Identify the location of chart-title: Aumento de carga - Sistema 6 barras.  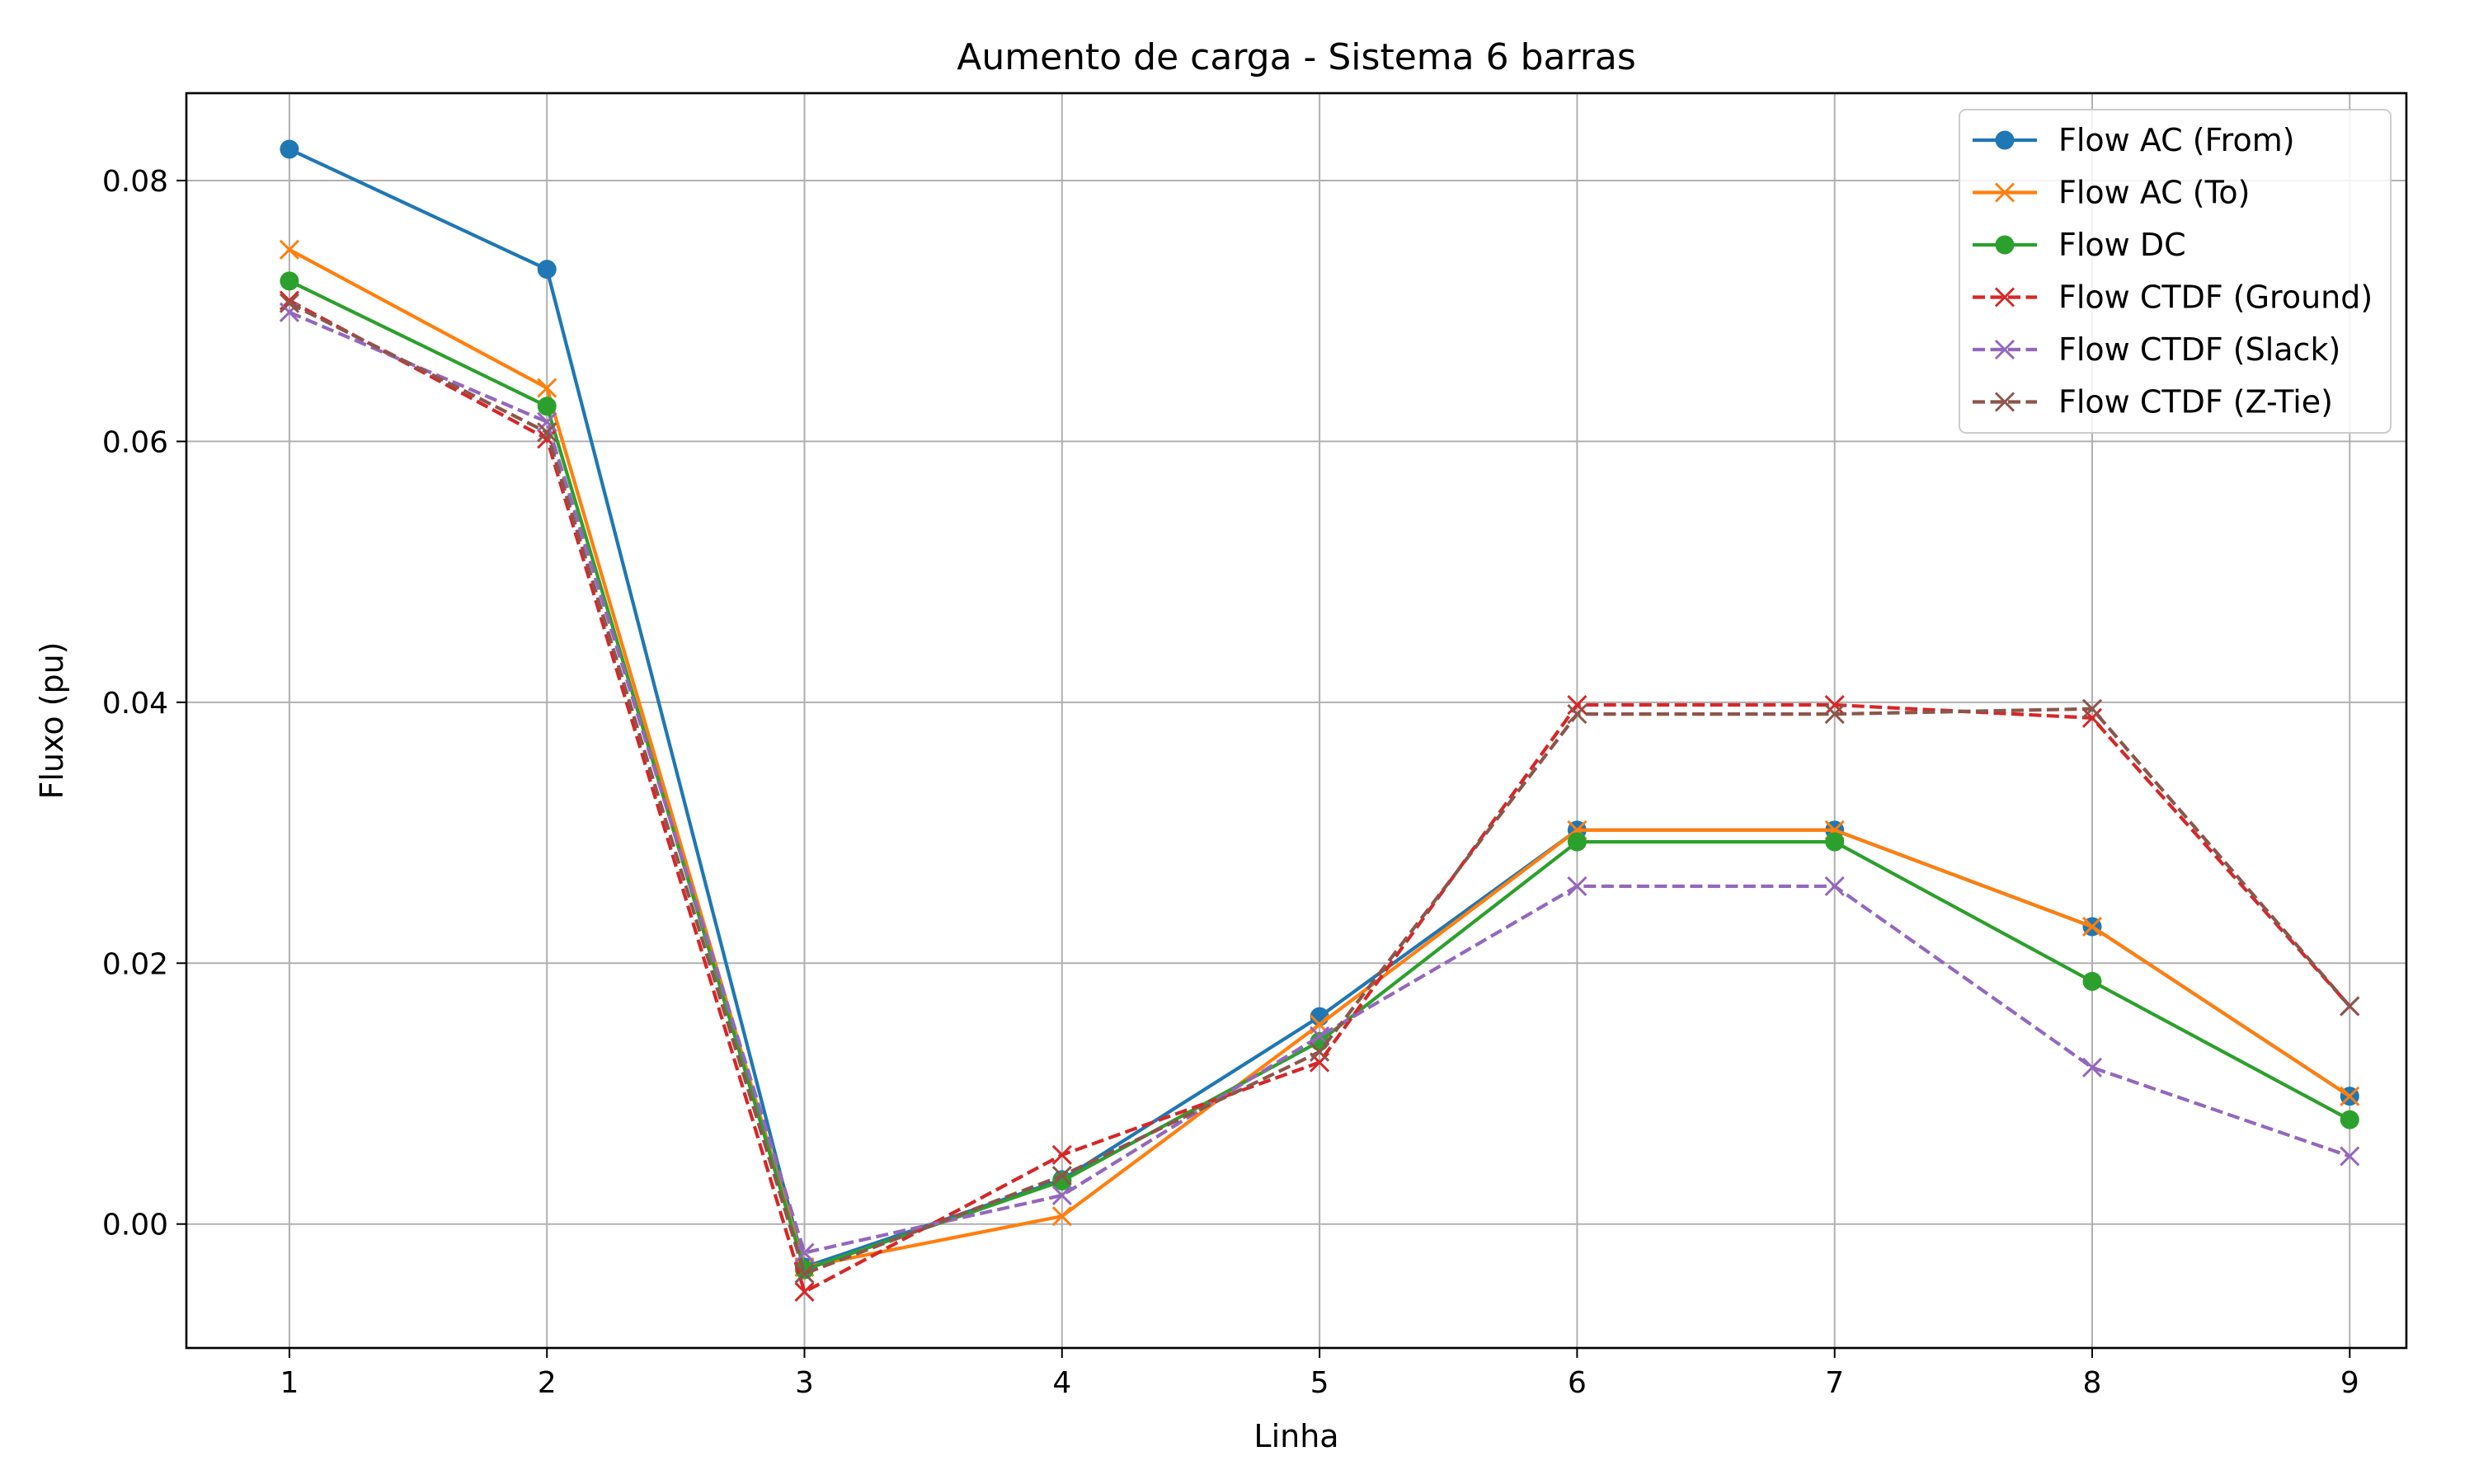
(1296, 57).